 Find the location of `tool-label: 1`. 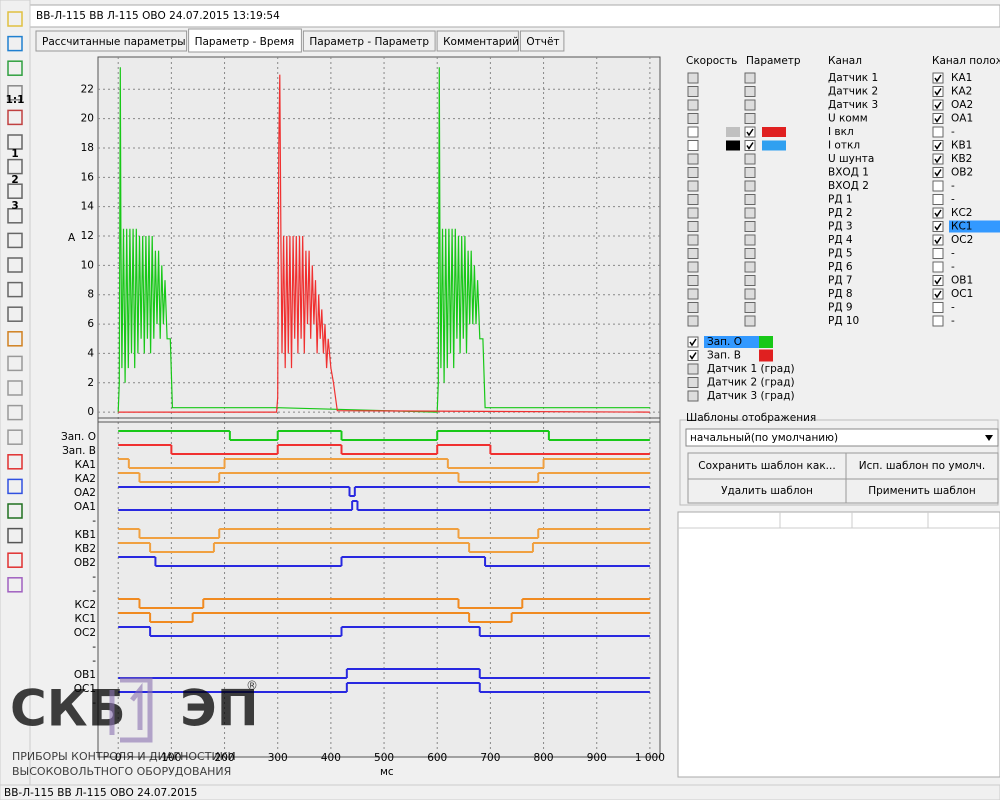

tool-label: 1 is located at coordinates (14, 154).